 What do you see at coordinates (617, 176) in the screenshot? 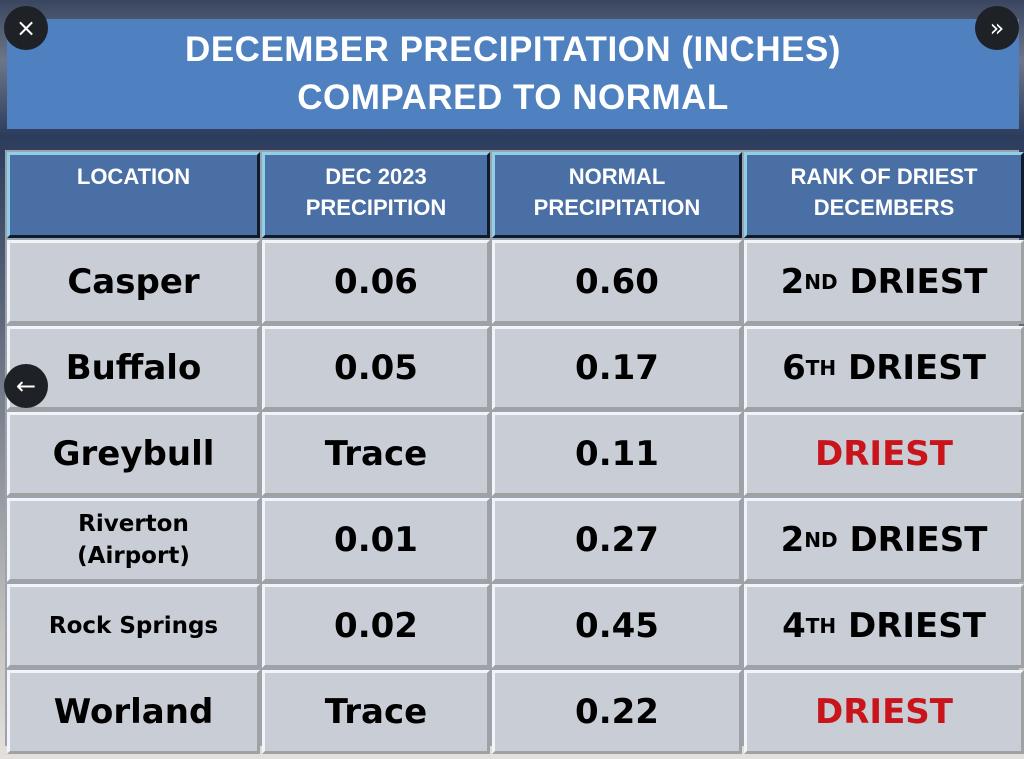
I see `header-line: NORMAL` at bounding box center [617, 176].